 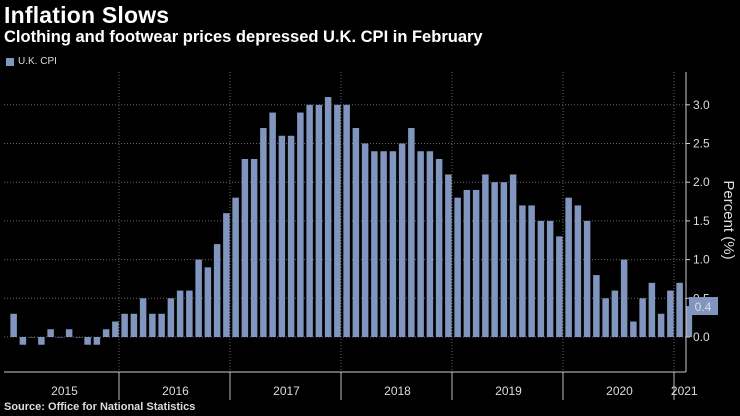 I want to click on legend: U.K. CPI, so click(x=31, y=61).